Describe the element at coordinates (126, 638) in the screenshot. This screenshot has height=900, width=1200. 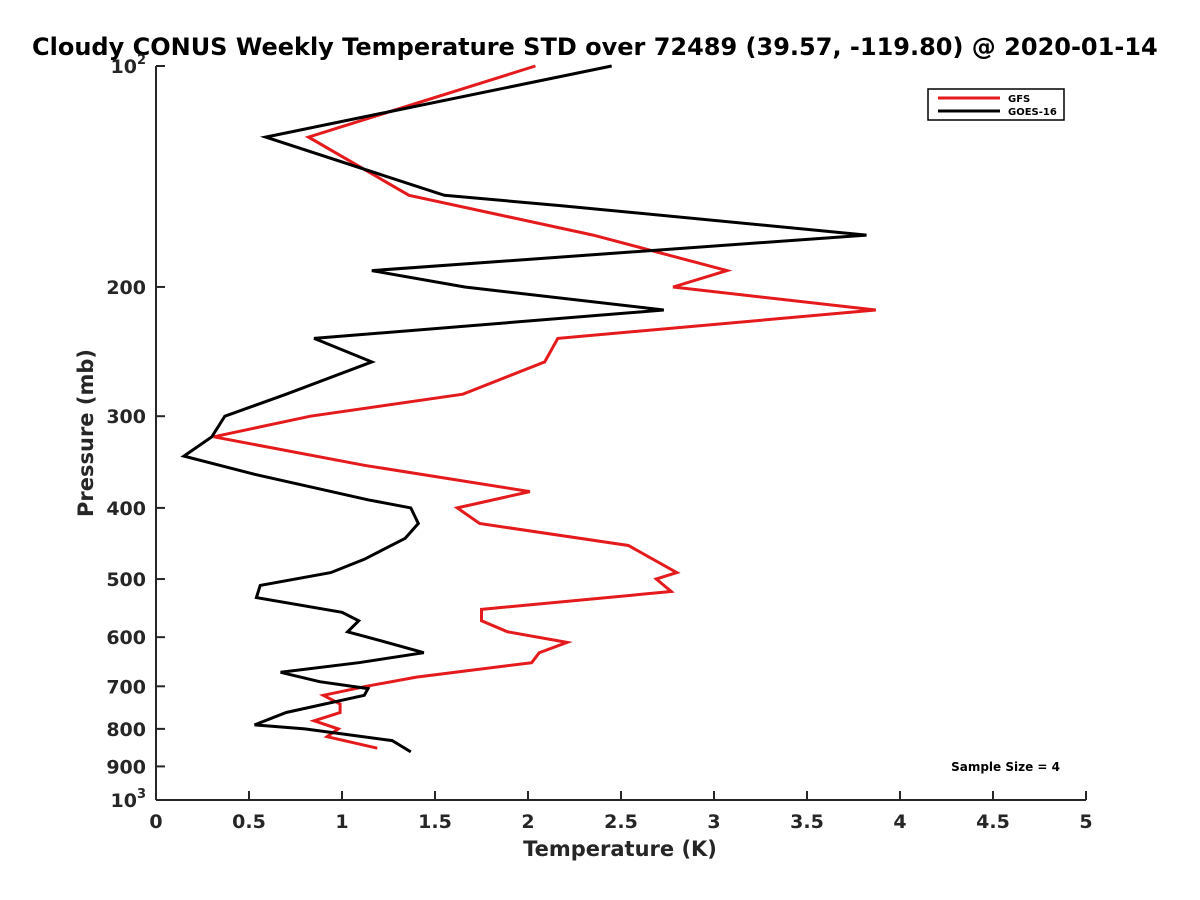
I see `y-tick-label: 600` at that location.